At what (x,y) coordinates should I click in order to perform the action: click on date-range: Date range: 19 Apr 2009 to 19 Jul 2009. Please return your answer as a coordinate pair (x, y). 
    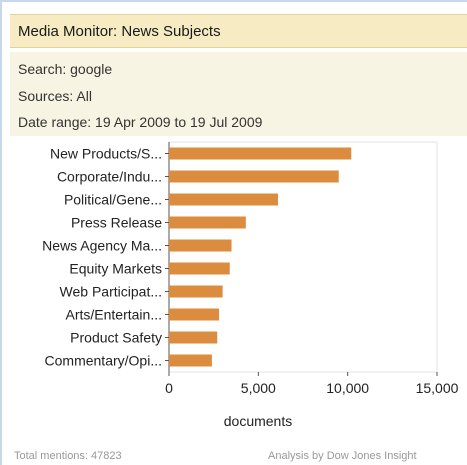
    Looking at the image, I should click on (140, 122).